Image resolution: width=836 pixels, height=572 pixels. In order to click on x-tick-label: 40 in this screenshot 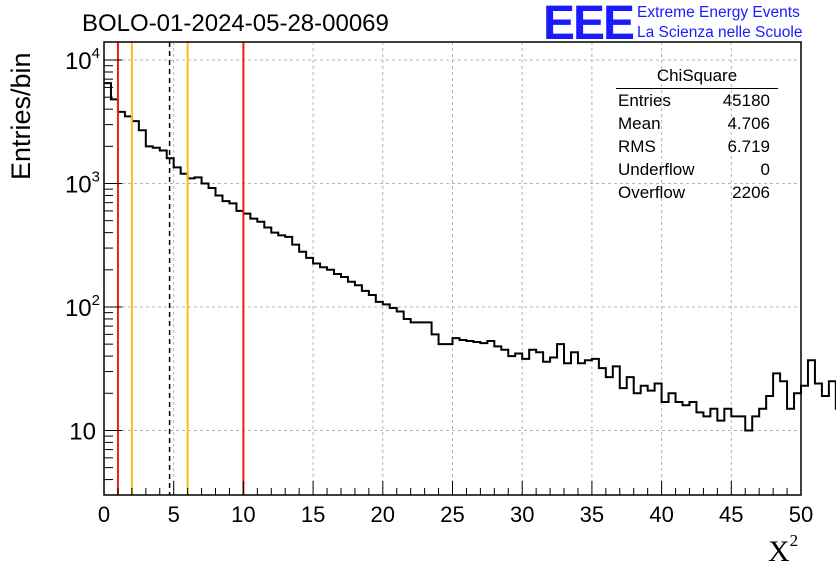, I will do `click(661, 514)`.